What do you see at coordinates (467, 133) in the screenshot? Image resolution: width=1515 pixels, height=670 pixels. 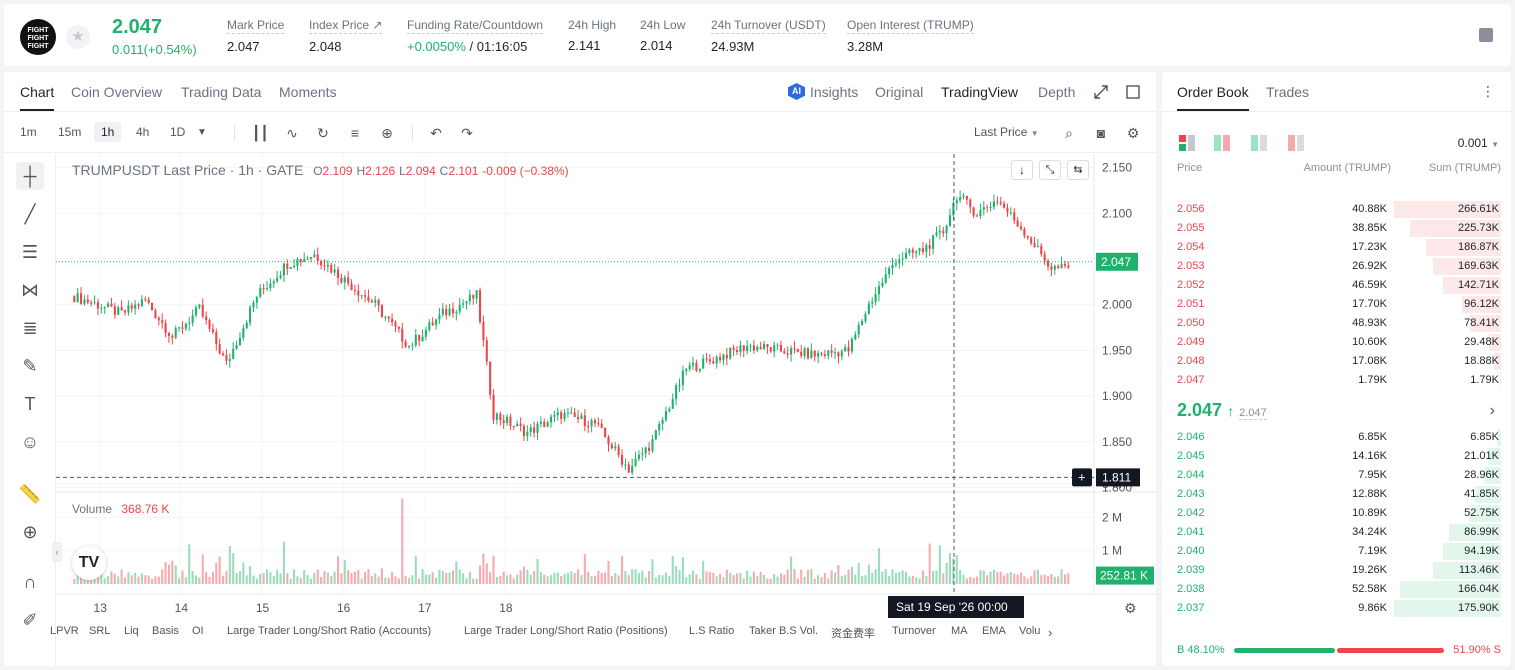 I see `redo-icon: ↷` at bounding box center [467, 133].